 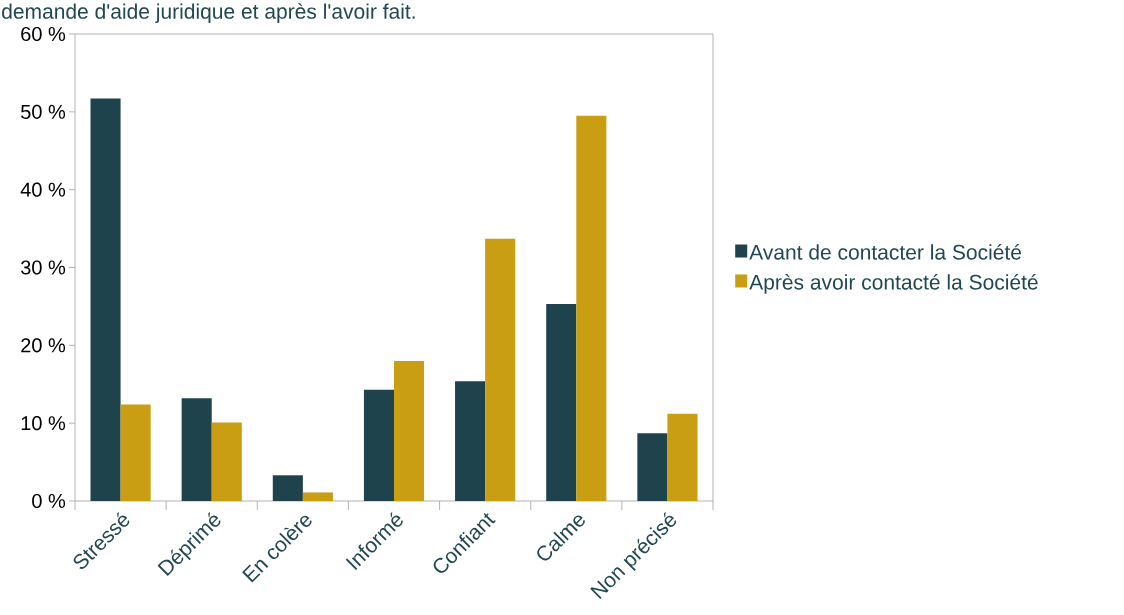 What do you see at coordinates (43, 267) in the screenshot?
I see `y-tick-label: 30 %` at bounding box center [43, 267].